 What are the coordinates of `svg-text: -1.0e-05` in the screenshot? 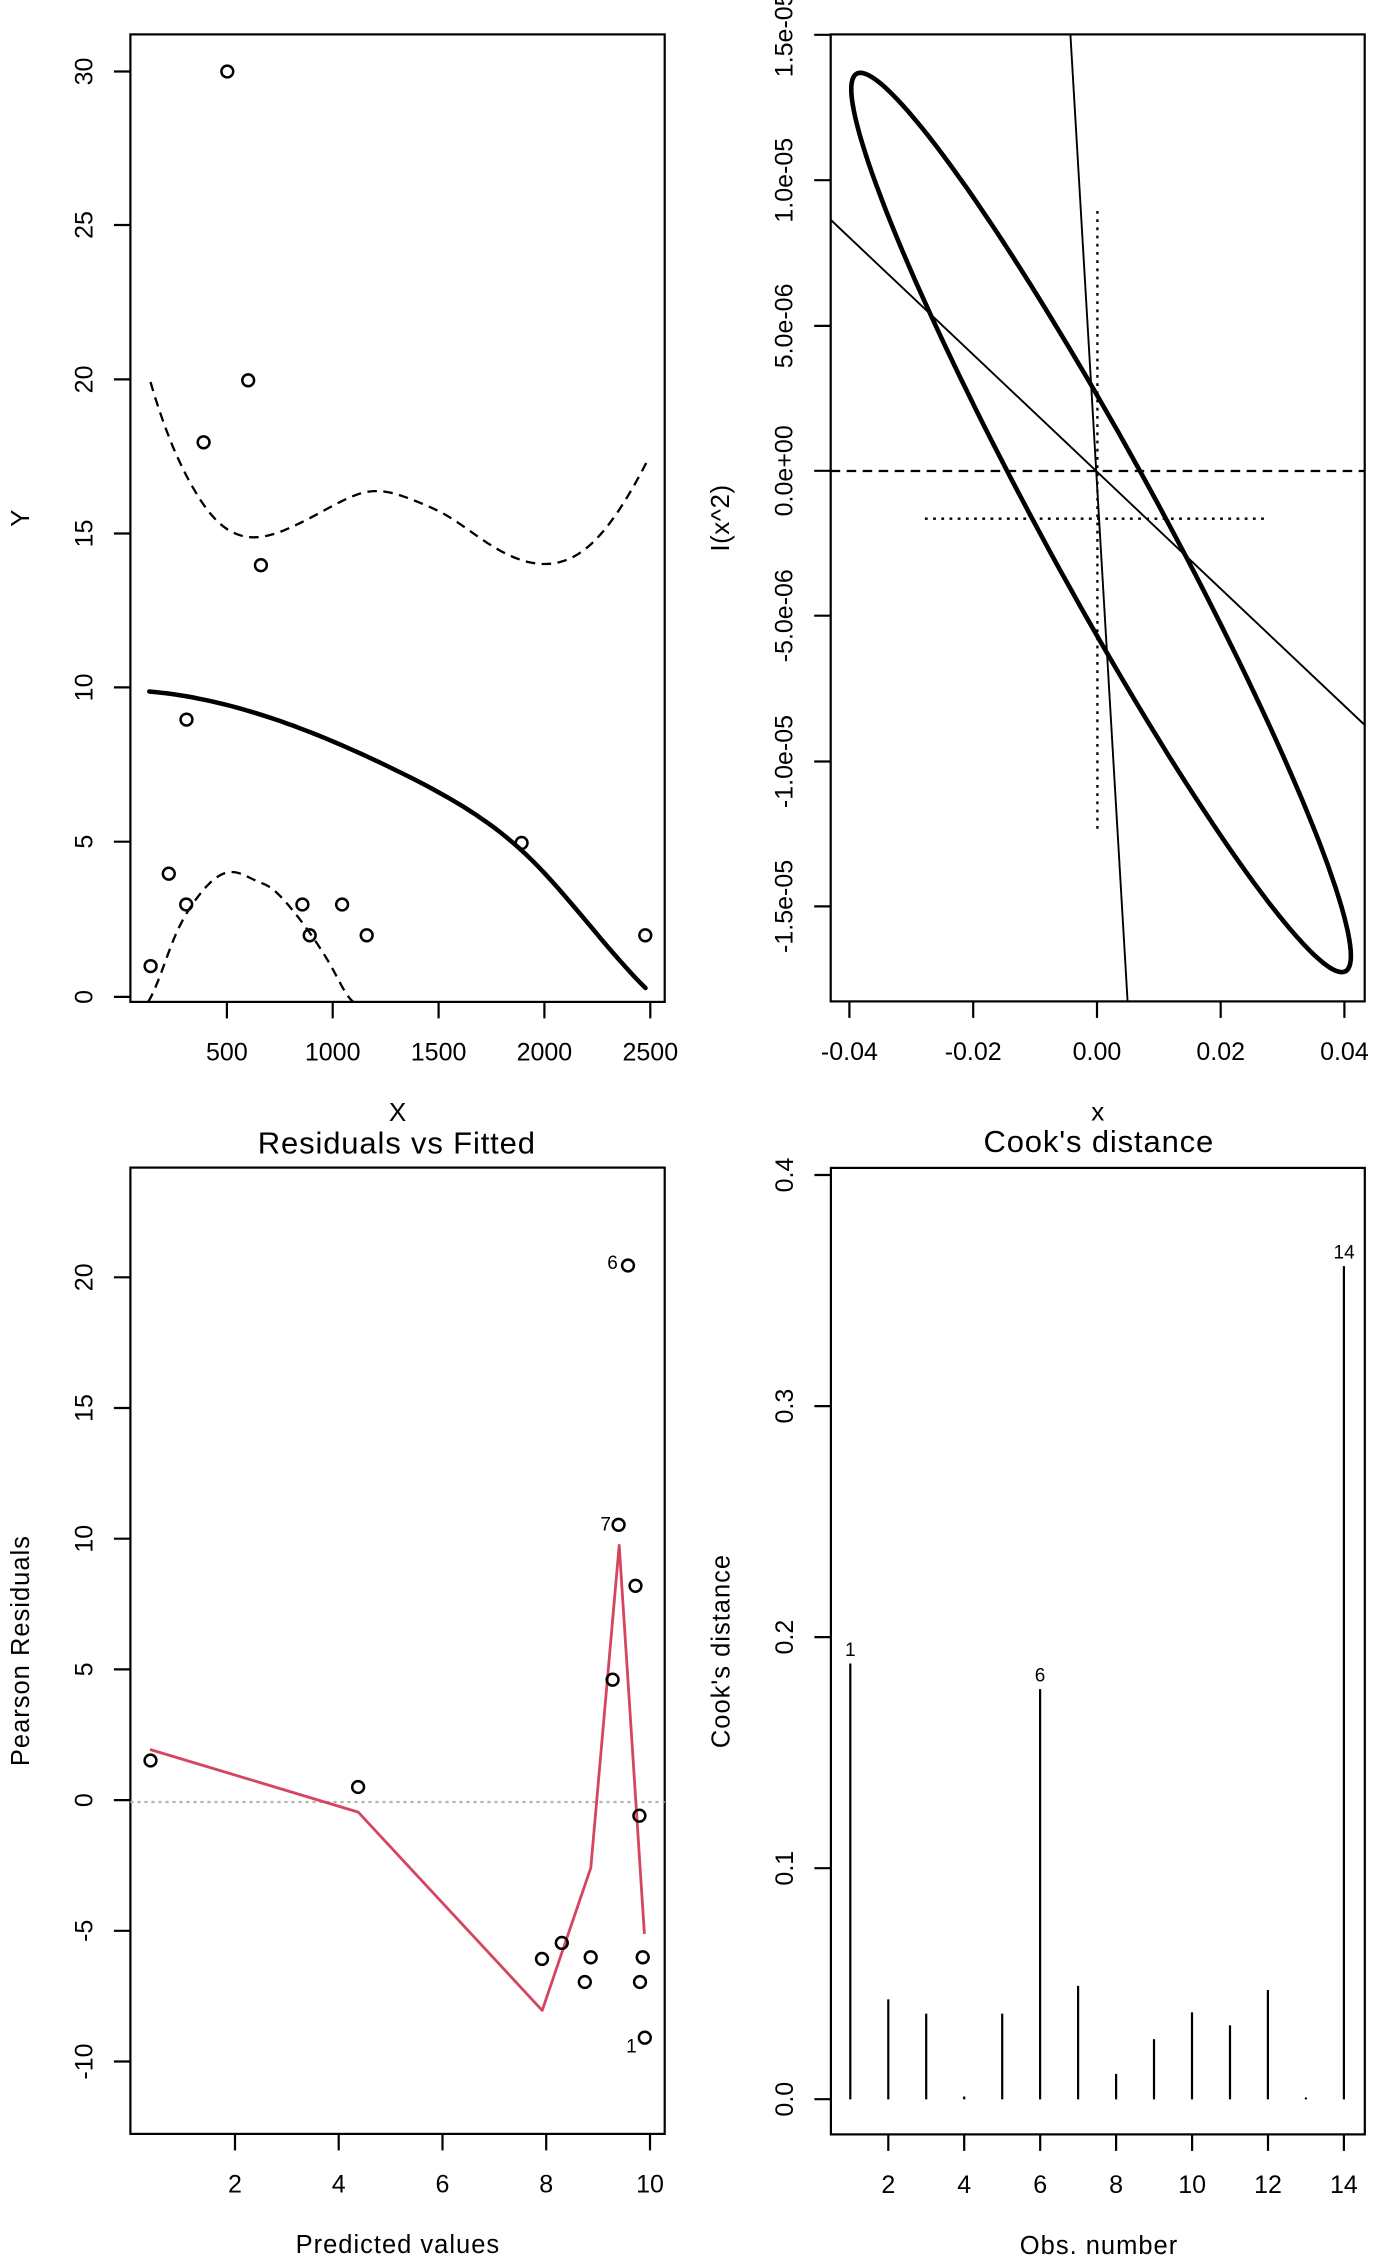 It's located at (785, 761).